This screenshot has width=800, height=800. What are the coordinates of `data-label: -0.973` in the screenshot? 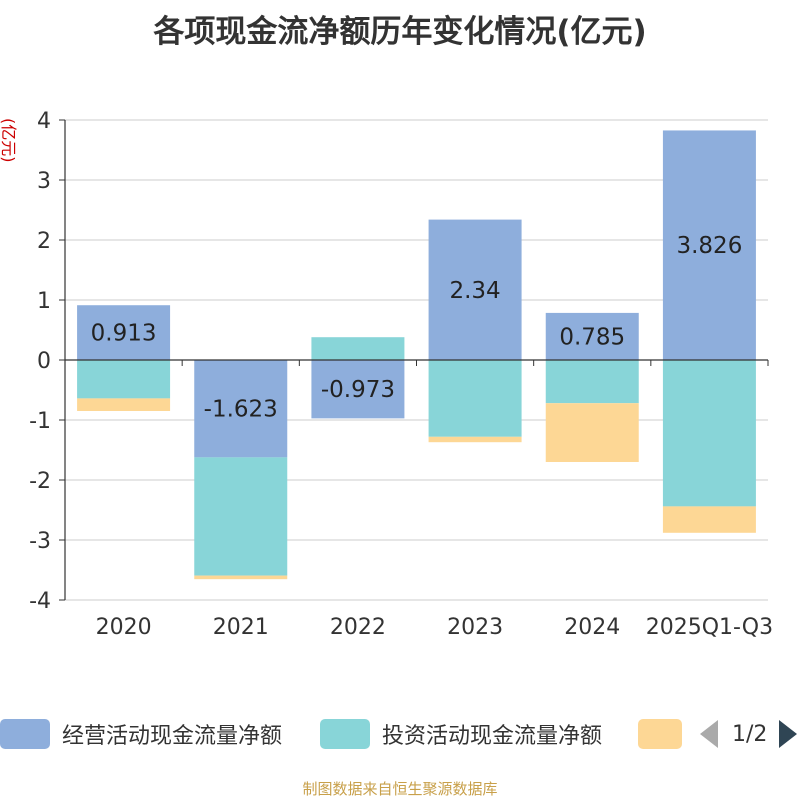 It's located at (358, 390).